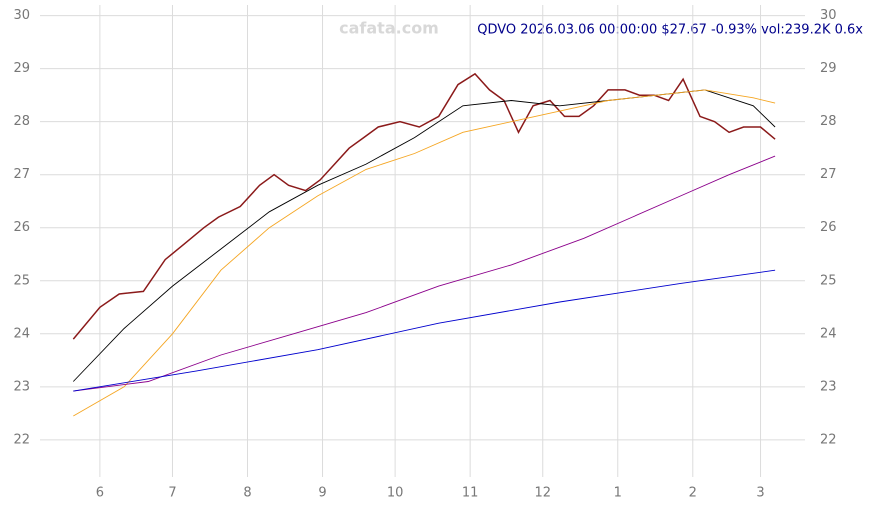 This screenshot has width=873, height=509. Describe the element at coordinates (21, 439) in the screenshot. I see `y-tick-label: 22` at that location.